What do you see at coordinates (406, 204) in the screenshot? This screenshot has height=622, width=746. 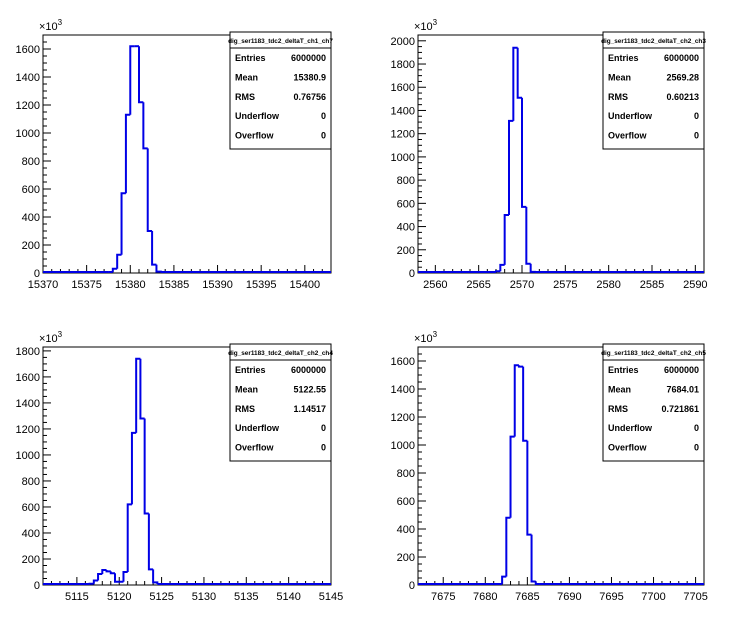 I see `y-tick-label: 600` at bounding box center [406, 204].